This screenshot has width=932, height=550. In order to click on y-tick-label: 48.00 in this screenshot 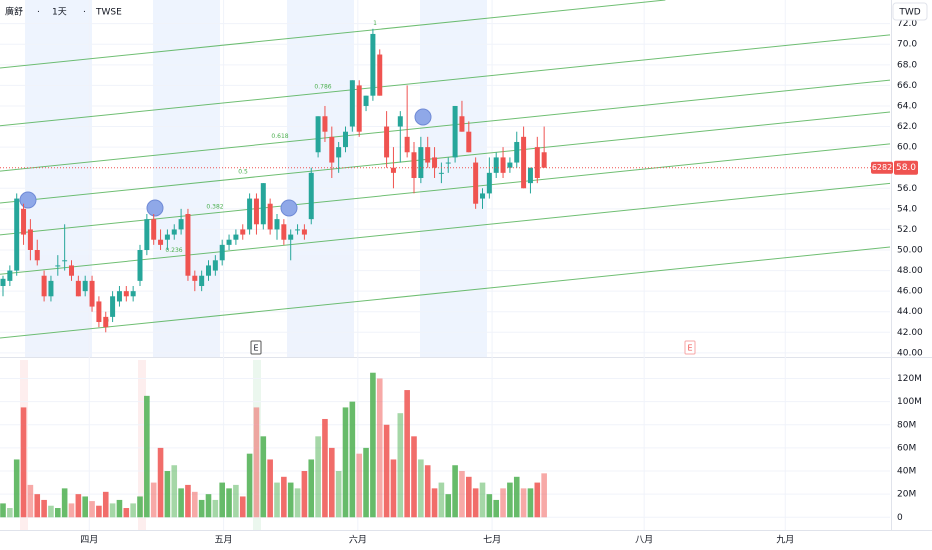, I will do `click(910, 271)`.